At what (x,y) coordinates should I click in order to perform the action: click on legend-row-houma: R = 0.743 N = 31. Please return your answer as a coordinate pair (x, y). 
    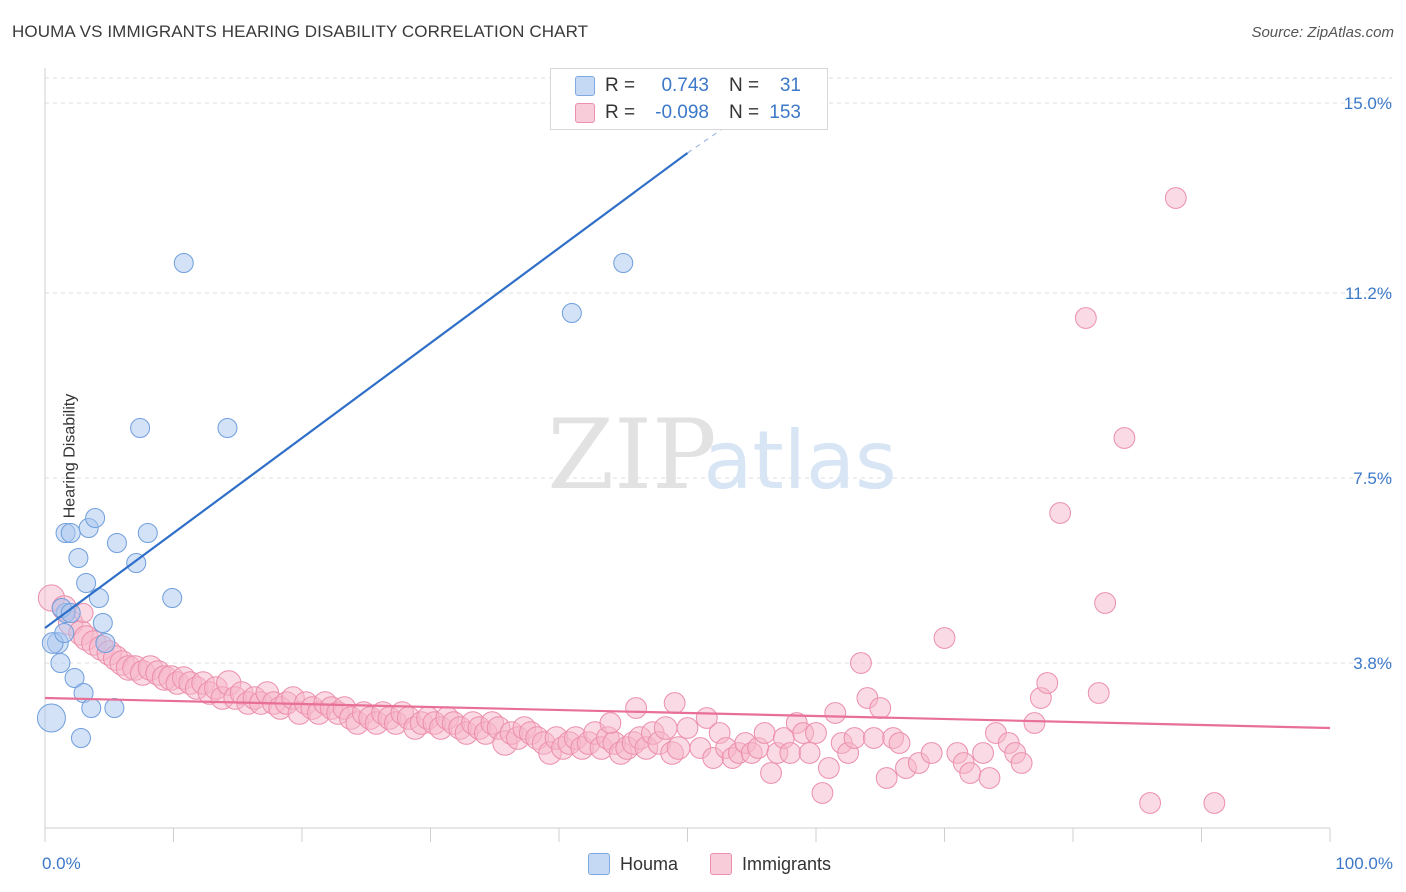
    Looking at the image, I should click on (688, 86).